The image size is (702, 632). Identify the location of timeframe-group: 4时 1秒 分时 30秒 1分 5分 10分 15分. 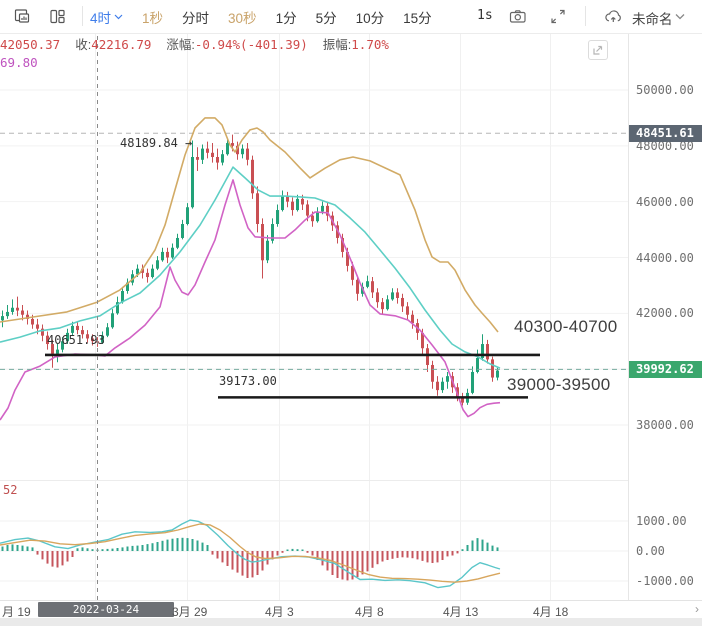
(261, 16).